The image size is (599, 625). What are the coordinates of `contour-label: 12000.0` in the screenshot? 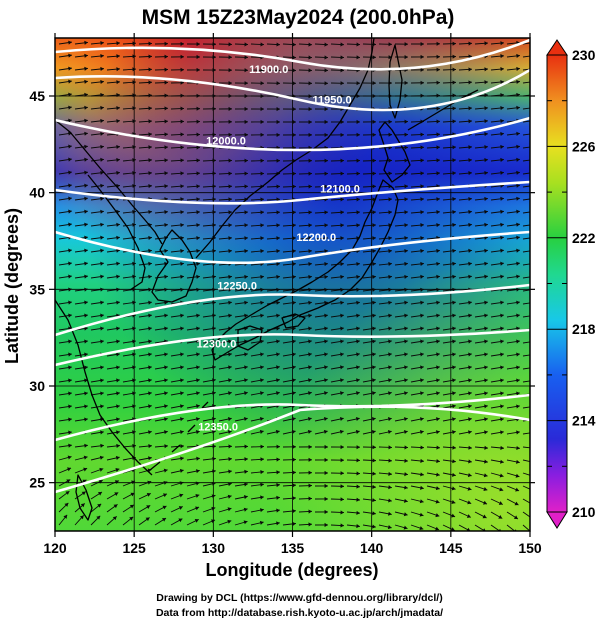 It's located at (226, 141).